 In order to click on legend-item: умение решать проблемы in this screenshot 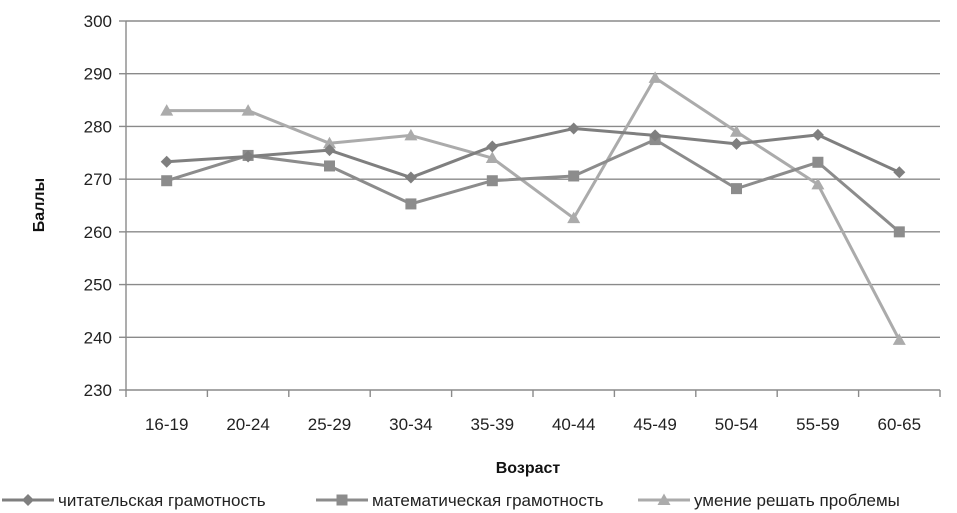, I will do `click(769, 500)`.